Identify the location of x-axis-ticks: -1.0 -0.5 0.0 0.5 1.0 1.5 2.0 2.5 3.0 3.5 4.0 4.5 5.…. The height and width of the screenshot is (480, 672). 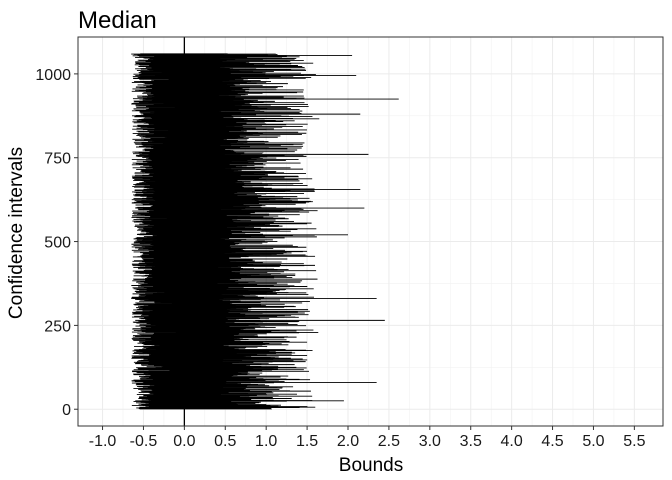
(367, 438).